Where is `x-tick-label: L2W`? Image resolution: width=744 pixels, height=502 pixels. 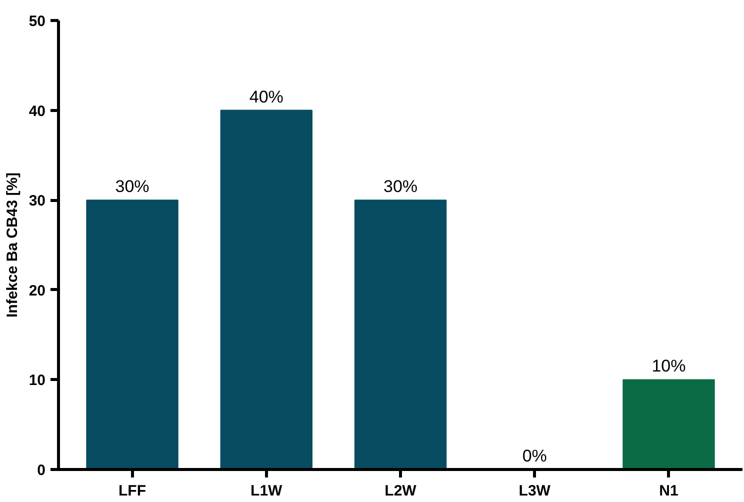 x-tick-label: L2W is located at coordinates (401, 491).